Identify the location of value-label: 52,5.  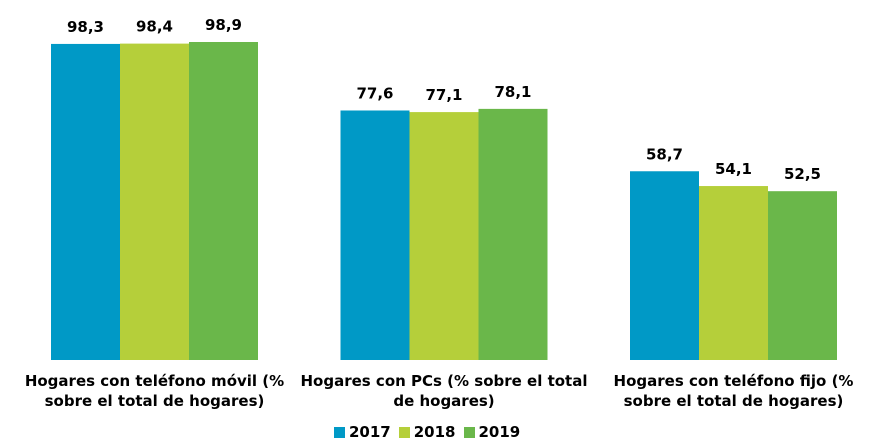
(802, 174).